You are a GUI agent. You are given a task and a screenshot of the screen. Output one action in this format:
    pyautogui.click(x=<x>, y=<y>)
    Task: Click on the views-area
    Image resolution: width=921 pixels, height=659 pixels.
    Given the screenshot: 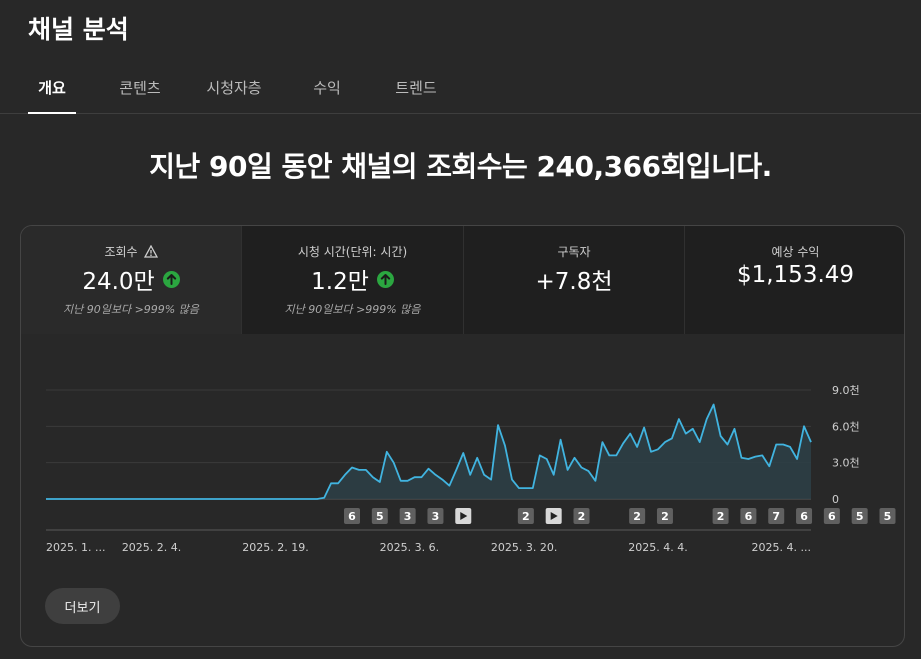 What is the action you would take?
    pyautogui.click(x=428, y=451)
    